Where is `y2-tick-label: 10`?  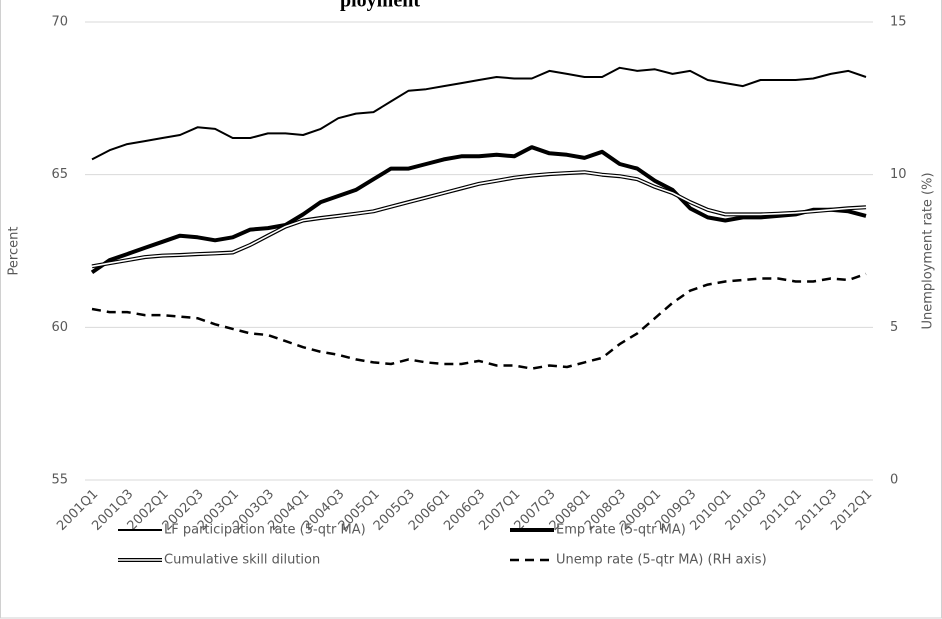
y2-tick-label: 10 is located at coordinates (898, 174).